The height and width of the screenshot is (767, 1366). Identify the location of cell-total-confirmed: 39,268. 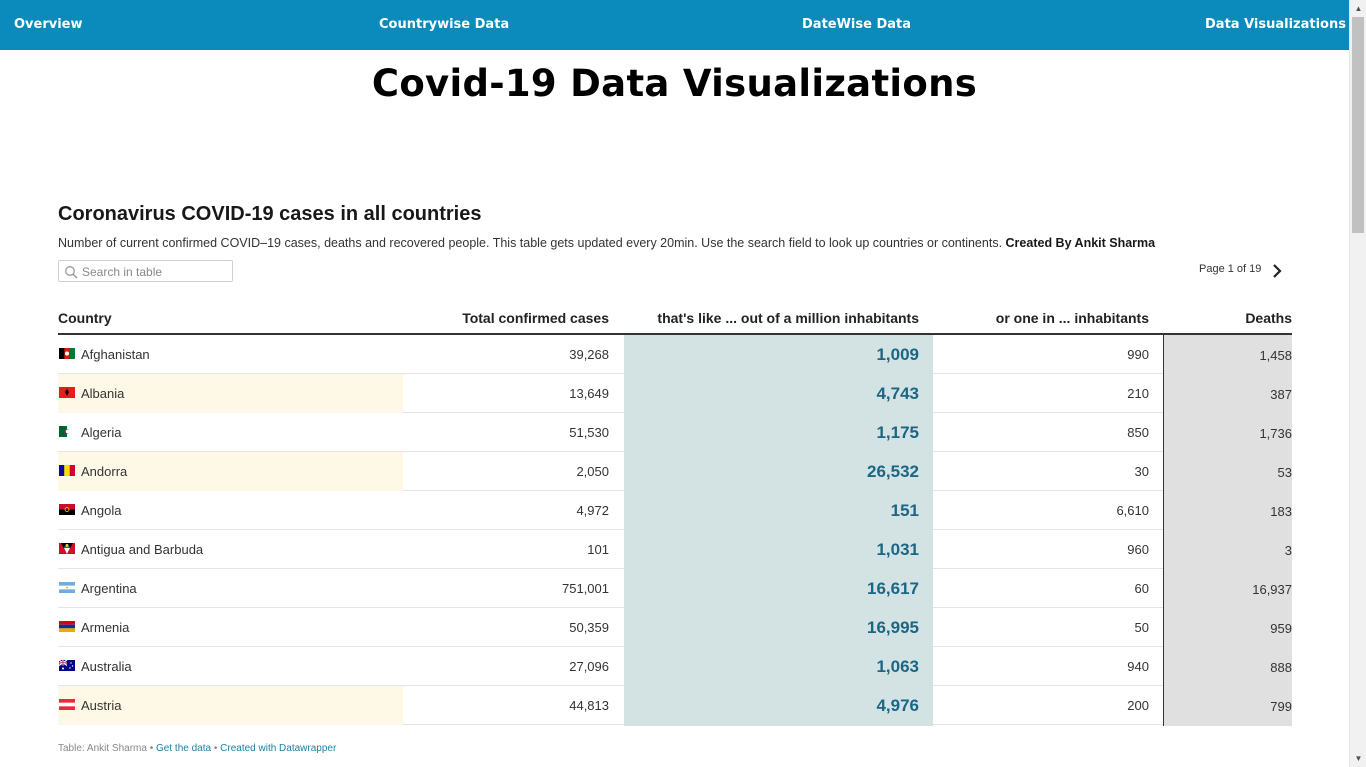
(589, 354).